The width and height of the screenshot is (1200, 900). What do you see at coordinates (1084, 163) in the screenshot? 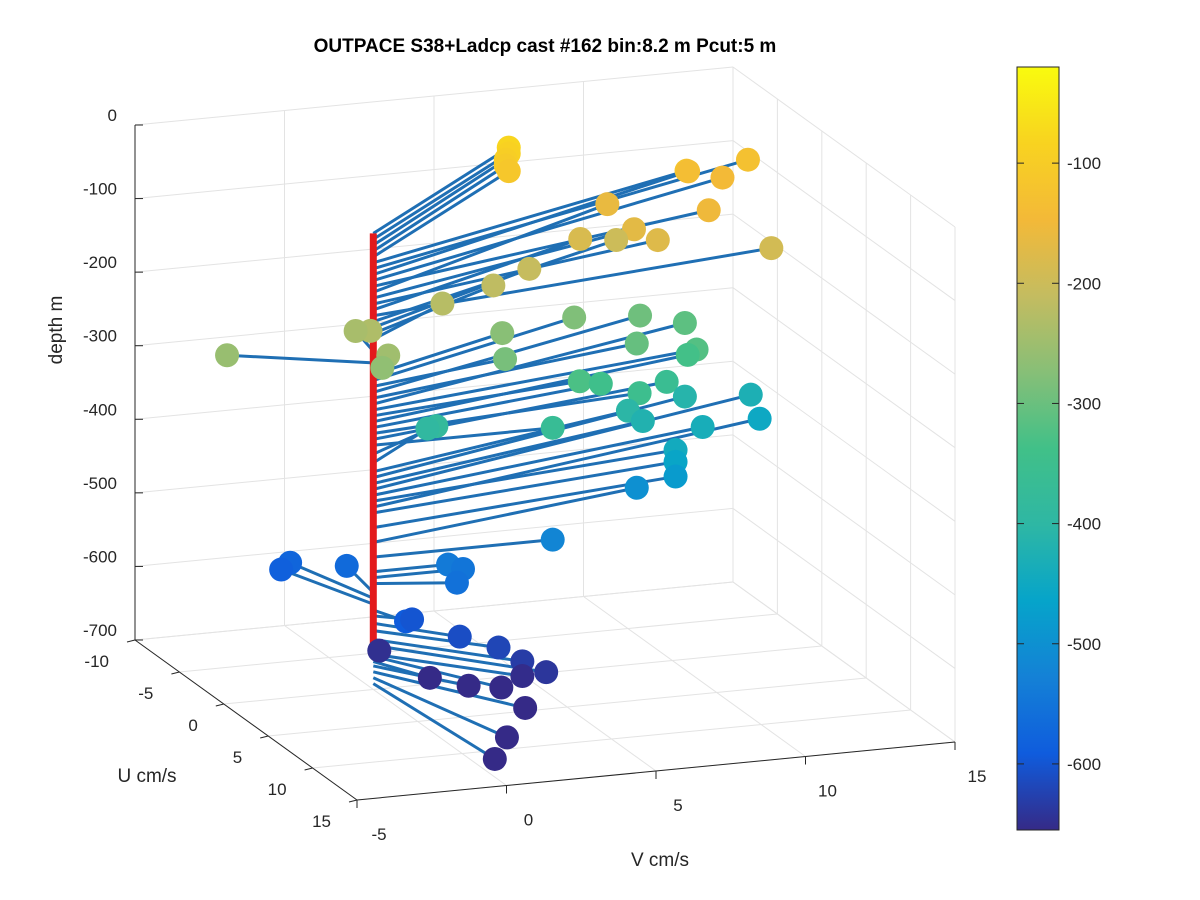
I see `colorbar-tick-label: -100` at bounding box center [1084, 163].